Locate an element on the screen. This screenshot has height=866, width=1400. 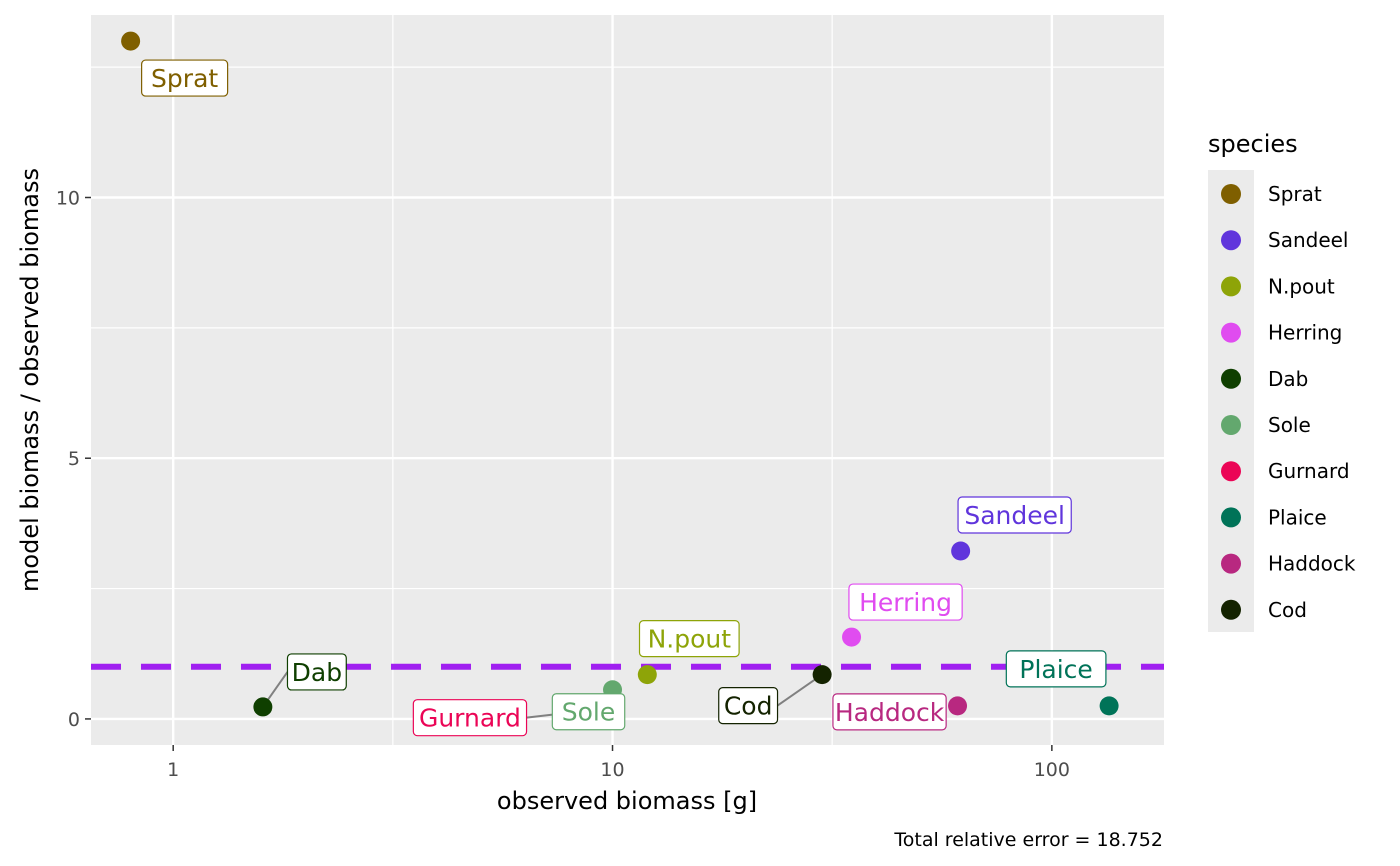
label-text: Haddock is located at coordinates (890, 712).